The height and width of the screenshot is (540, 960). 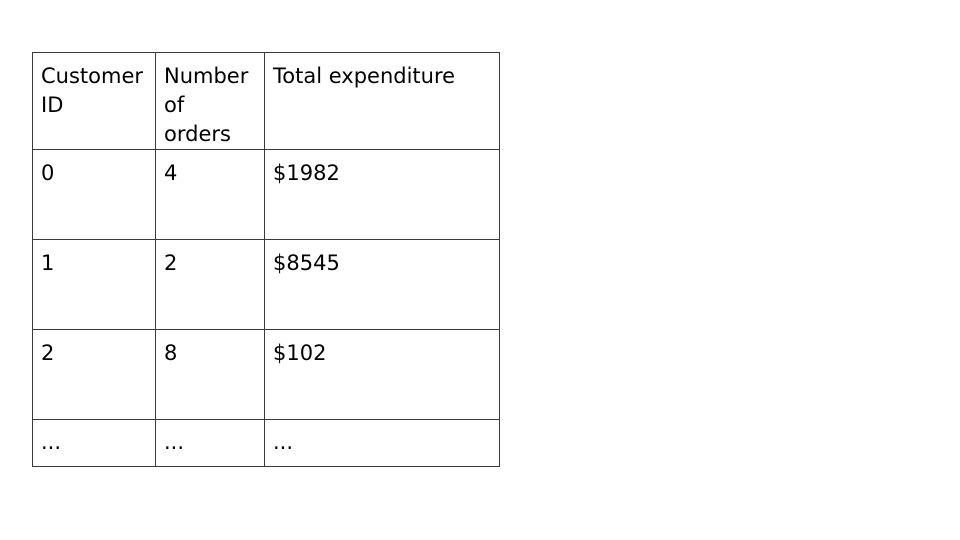 What do you see at coordinates (94, 374) in the screenshot?
I see `cell-customer-id: 2` at bounding box center [94, 374].